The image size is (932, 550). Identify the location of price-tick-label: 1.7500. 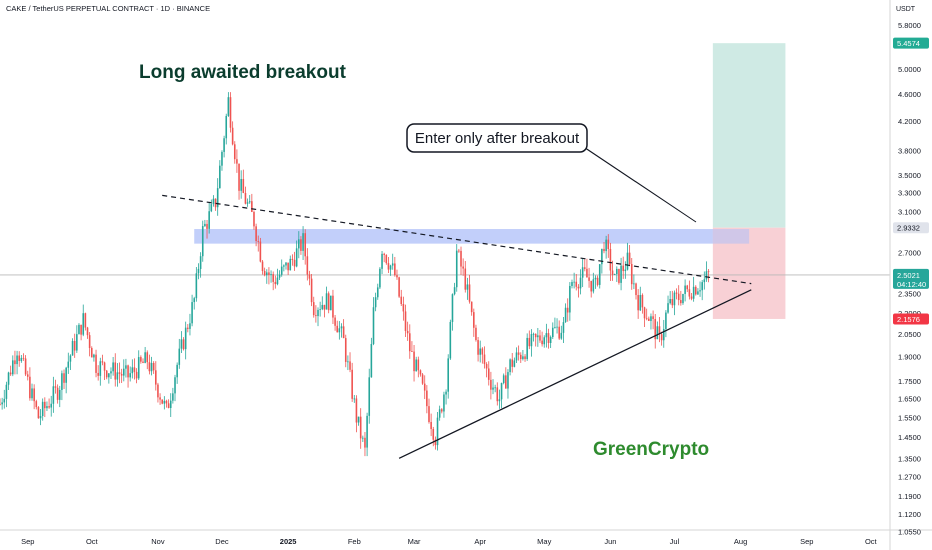
(909, 381).